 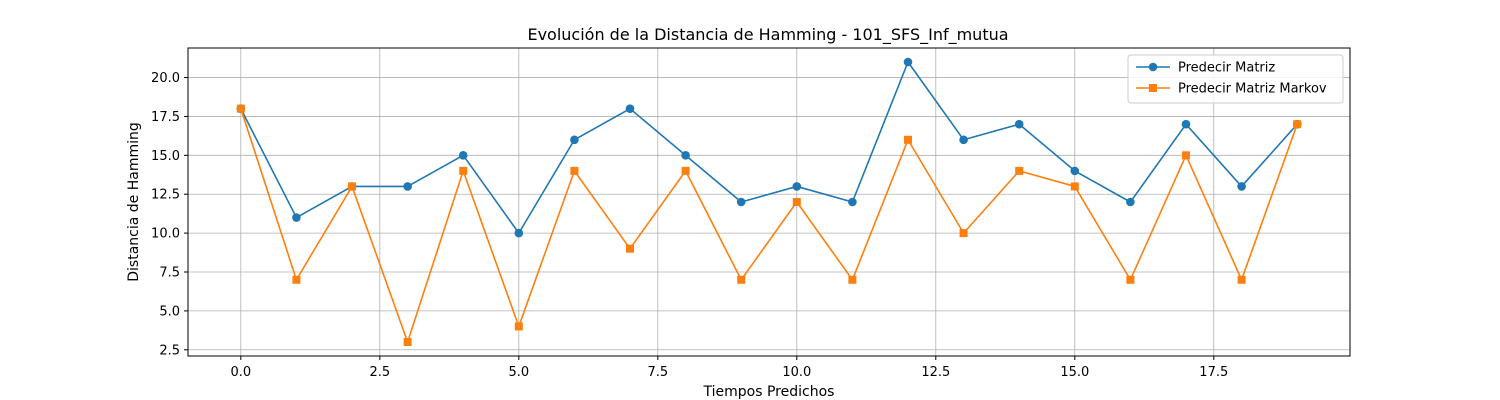 What do you see at coordinates (379, 372) in the screenshot?
I see `x-tick-label: 2.5` at bounding box center [379, 372].